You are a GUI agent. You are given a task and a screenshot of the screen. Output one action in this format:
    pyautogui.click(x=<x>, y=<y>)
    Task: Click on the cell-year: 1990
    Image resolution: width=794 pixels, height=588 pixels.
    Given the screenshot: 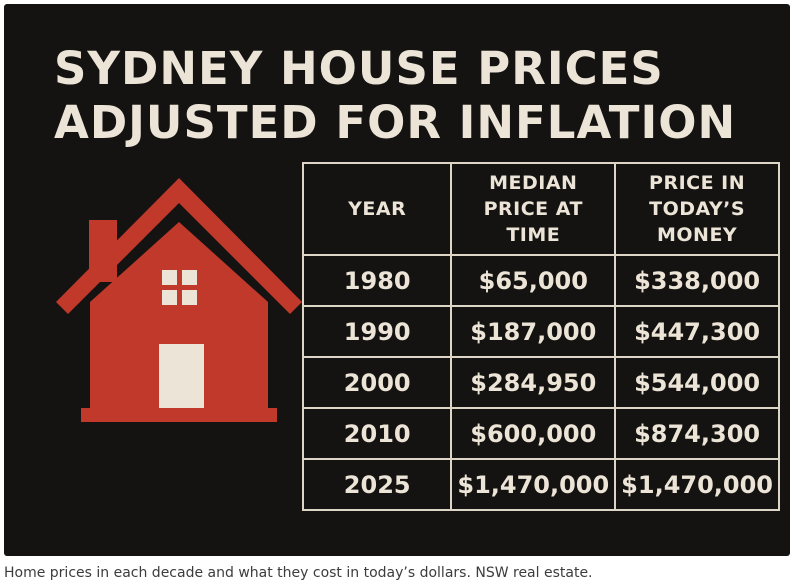 What is the action you would take?
    pyautogui.click(x=377, y=331)
    